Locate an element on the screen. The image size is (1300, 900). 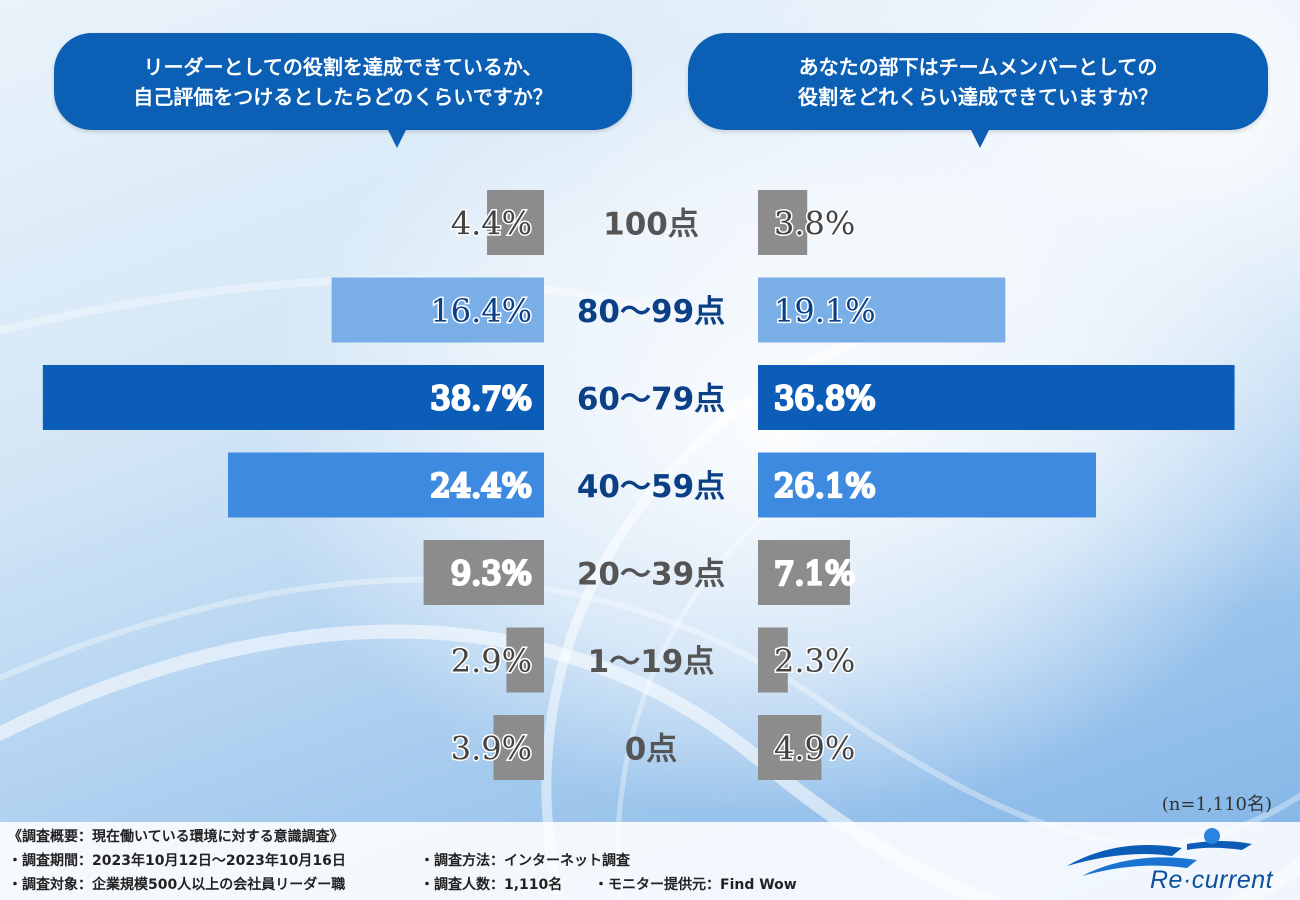
survey-period: ・調査期間：2023年10月12日～2023年10月16日 is located at coordinates (177, 861).